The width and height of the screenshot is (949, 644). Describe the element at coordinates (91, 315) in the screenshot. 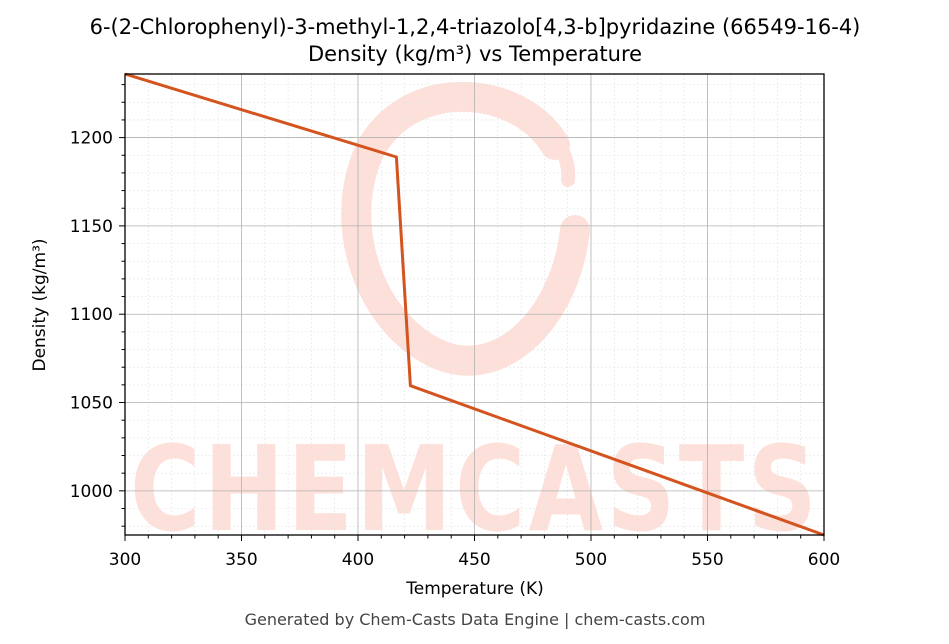

I see `y-tick-label: 1100` at that location.